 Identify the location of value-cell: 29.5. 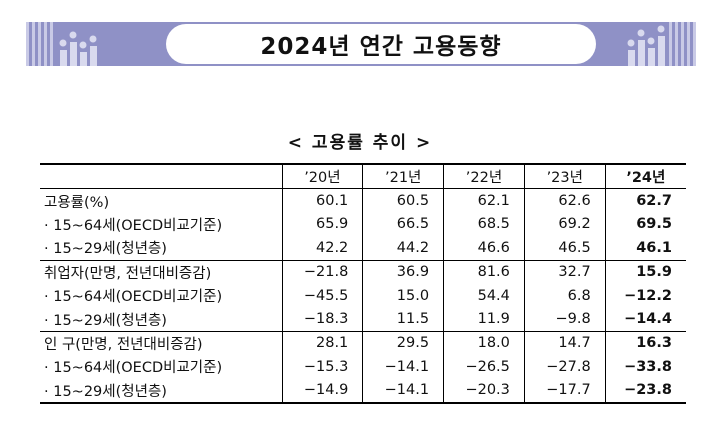
(403, 343).